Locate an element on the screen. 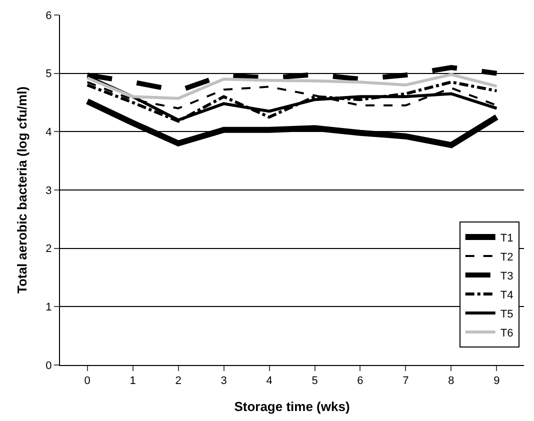 This screenshot has width=534, height=421. legend-label: T4 is located at coordinates (507, 295).